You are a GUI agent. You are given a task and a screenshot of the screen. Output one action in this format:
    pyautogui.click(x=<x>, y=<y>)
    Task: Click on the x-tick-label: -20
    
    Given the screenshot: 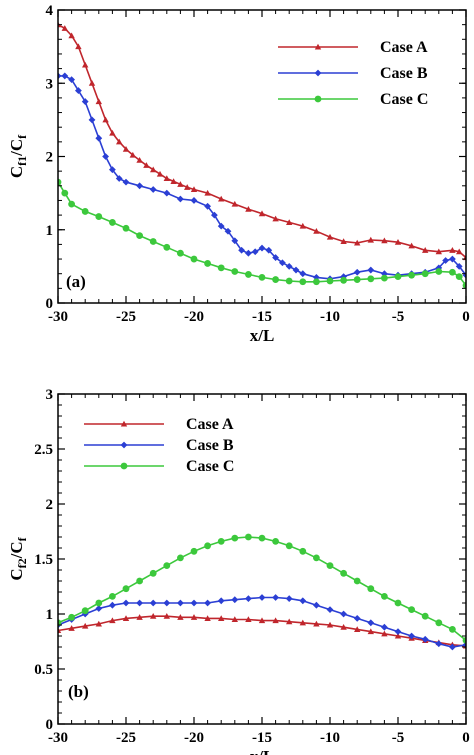 What is the action you would take?
    pyautogui.click(x=194, y=317)
    